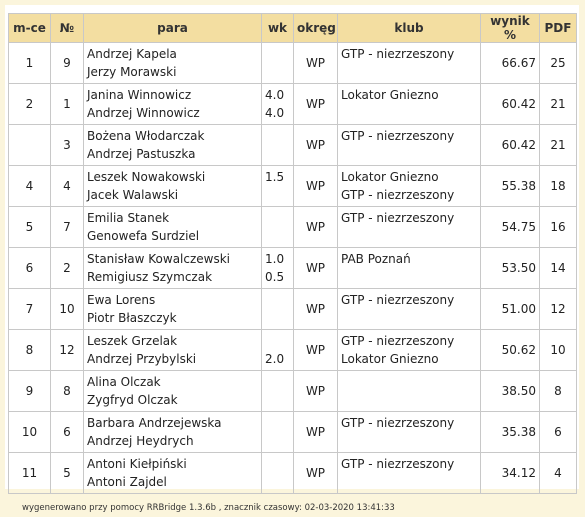 Image resolution: width=585 pixels, height=517 pixels. I want to click on pair-cell: Antoni Kiełpiński Antoni Zajdel, so click(172, 473).